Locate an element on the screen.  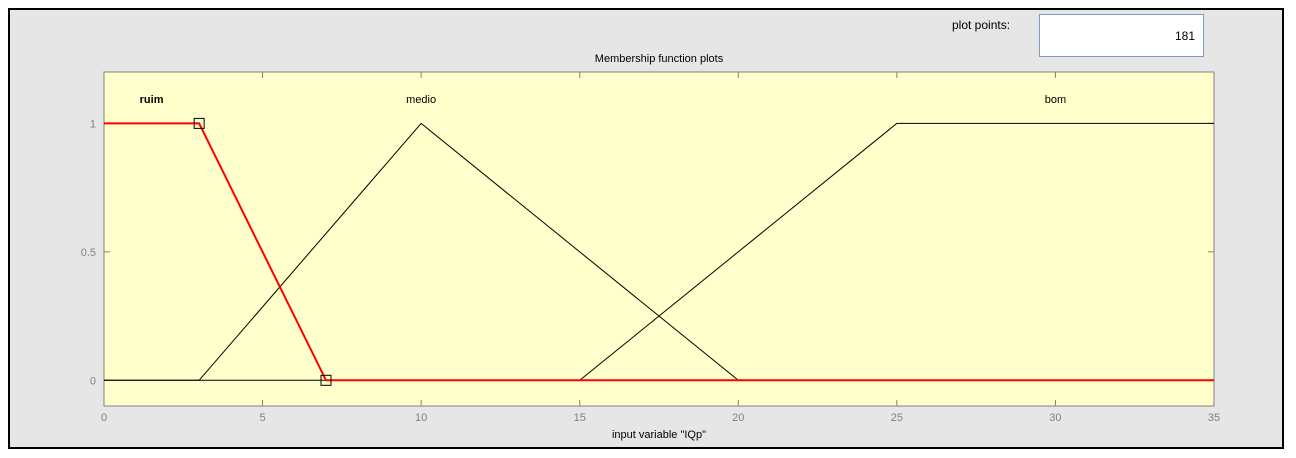
x-axis-label: input variable "IQp" is located at coordinates (659, 435).